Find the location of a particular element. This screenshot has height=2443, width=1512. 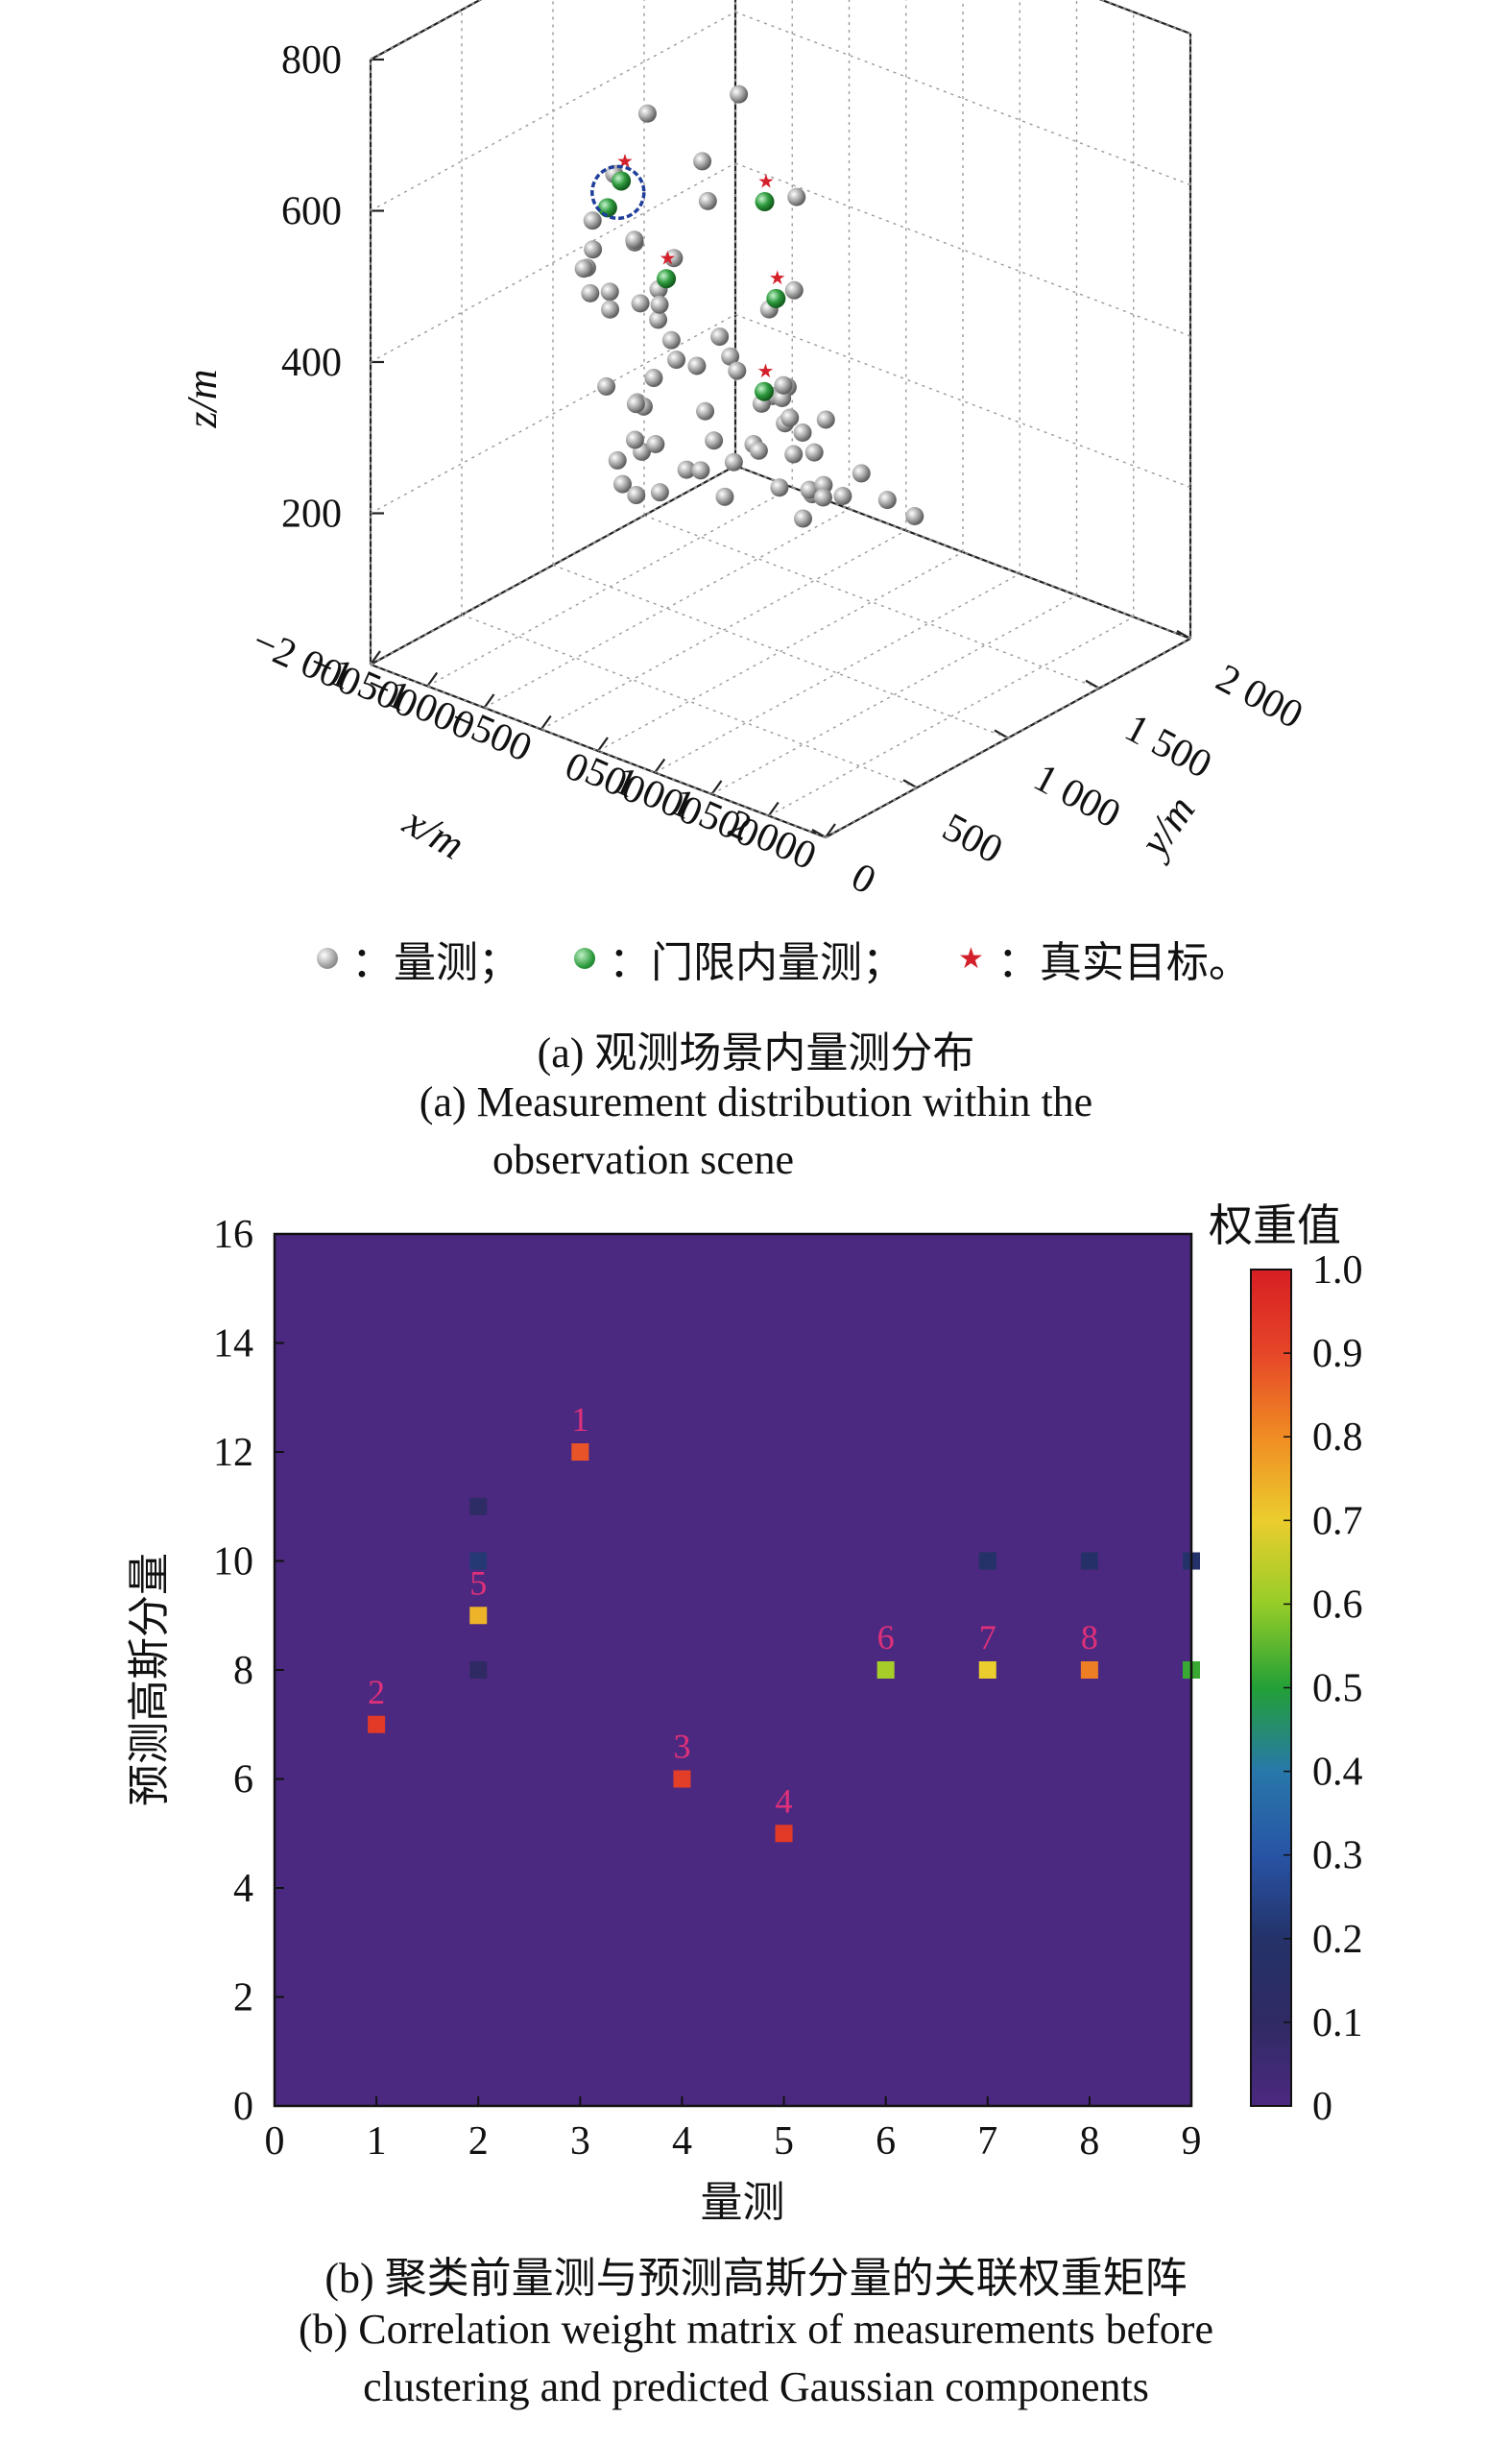

legend-item-target: ★ ：真实目标。 is located at coordinates (1104, 958).